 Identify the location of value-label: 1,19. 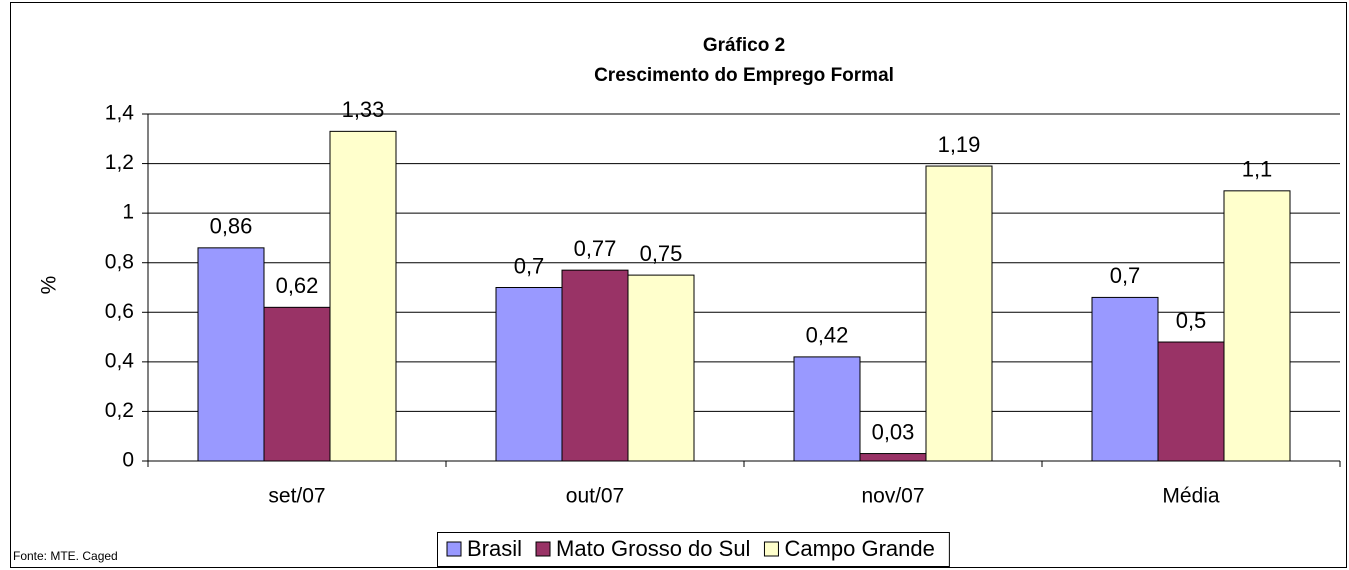
(959, 144).